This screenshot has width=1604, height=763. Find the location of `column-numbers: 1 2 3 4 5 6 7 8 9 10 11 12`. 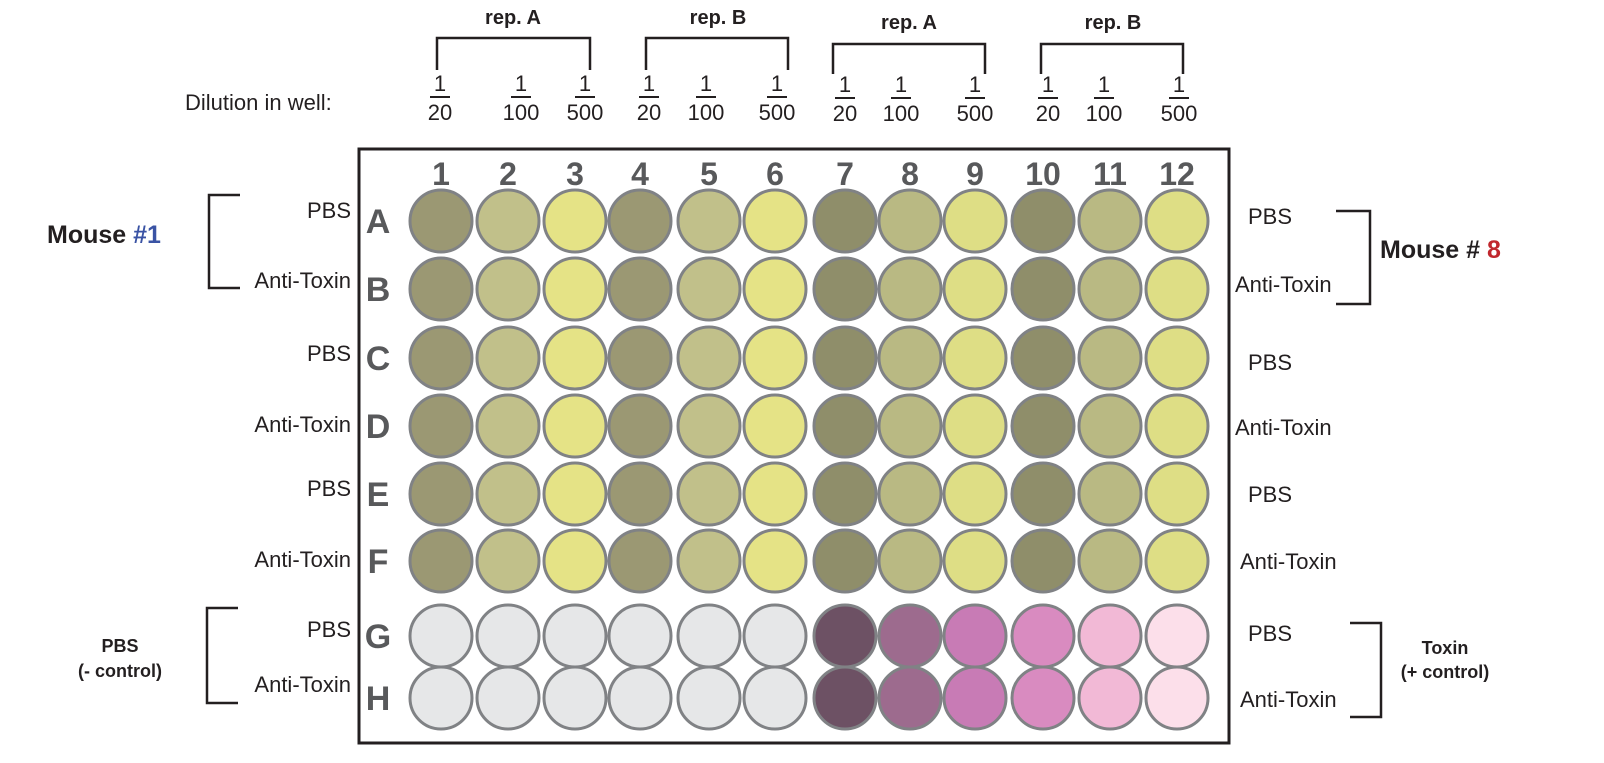

column-numbers: 1 2 3 4 5 6 7 8 9 10 11 12 is located at coordinates (813, 174).